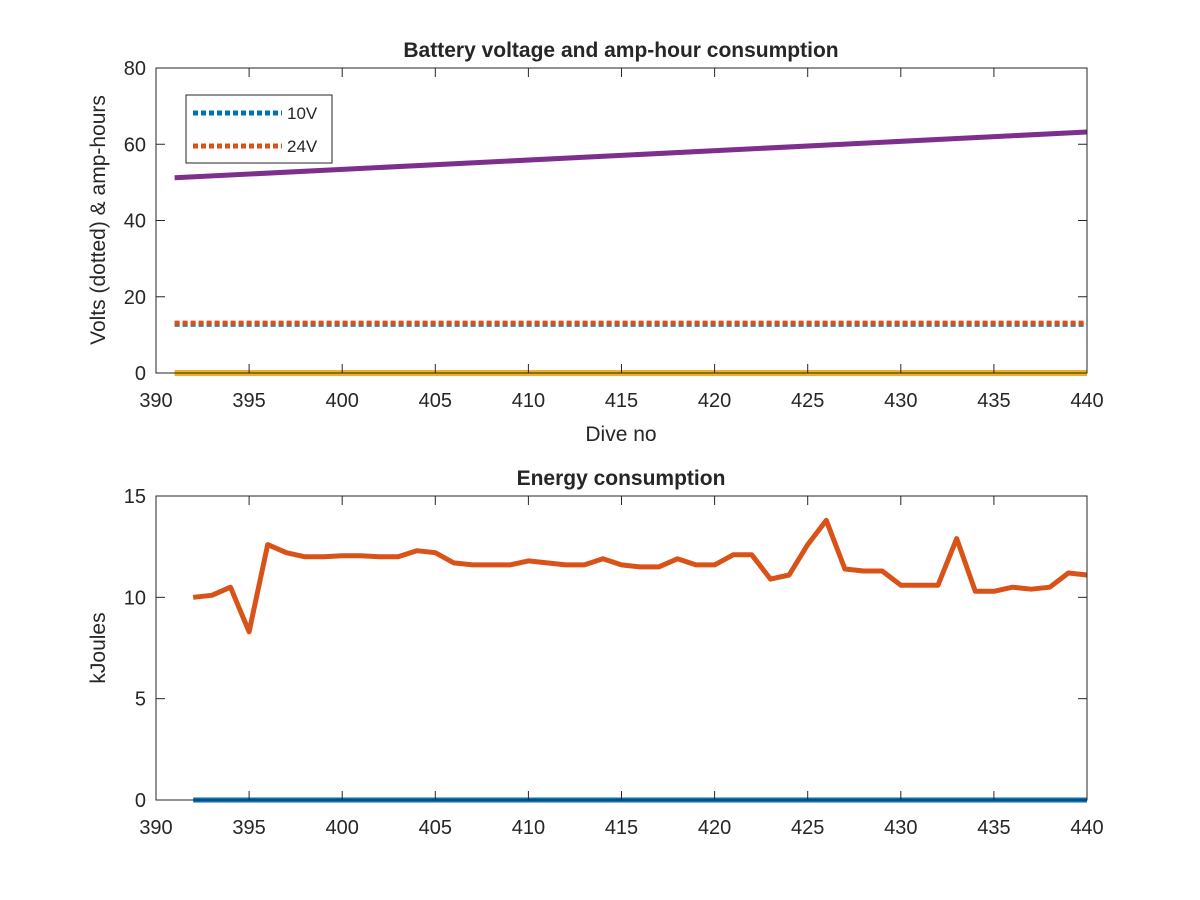 Image resolution: width=1200 pixels, height=900 pixels. I want to click on battery-voltage-chart-title: Battery voltage and amp-hour consumption, so click(620, 50).